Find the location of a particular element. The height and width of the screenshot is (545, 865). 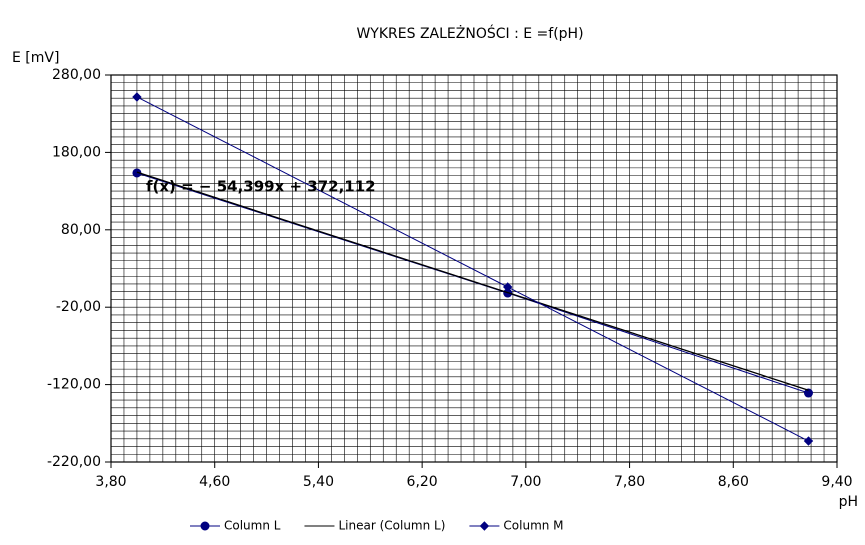

y-tick-label: -120,00 is located at coordinates (74, 385).